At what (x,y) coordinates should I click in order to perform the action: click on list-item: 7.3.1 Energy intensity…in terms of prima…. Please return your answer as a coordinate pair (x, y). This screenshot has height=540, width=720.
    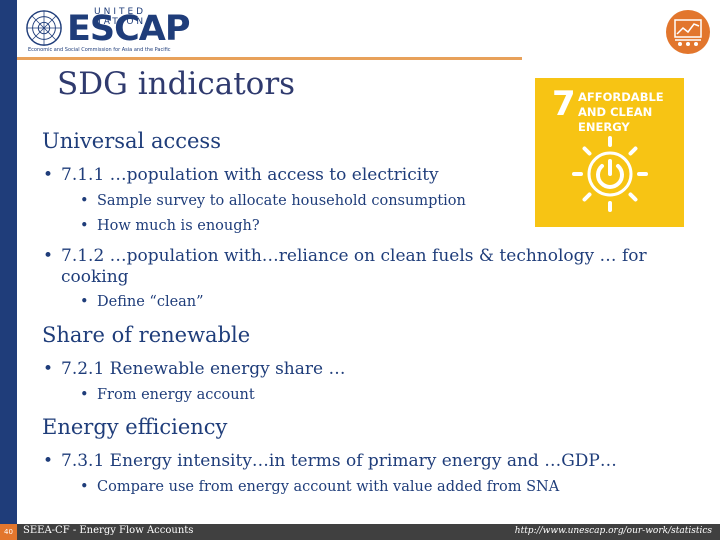
    Looking at the image, I should click on (339, 461).